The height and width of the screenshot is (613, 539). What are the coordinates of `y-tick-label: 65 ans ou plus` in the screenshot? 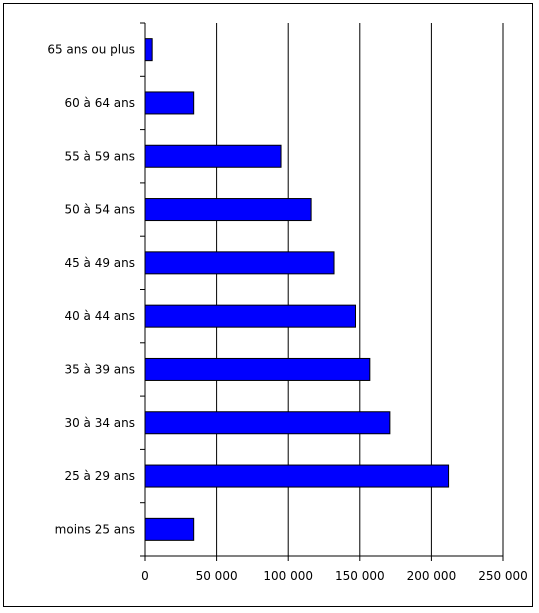 It's located at (91, 50).